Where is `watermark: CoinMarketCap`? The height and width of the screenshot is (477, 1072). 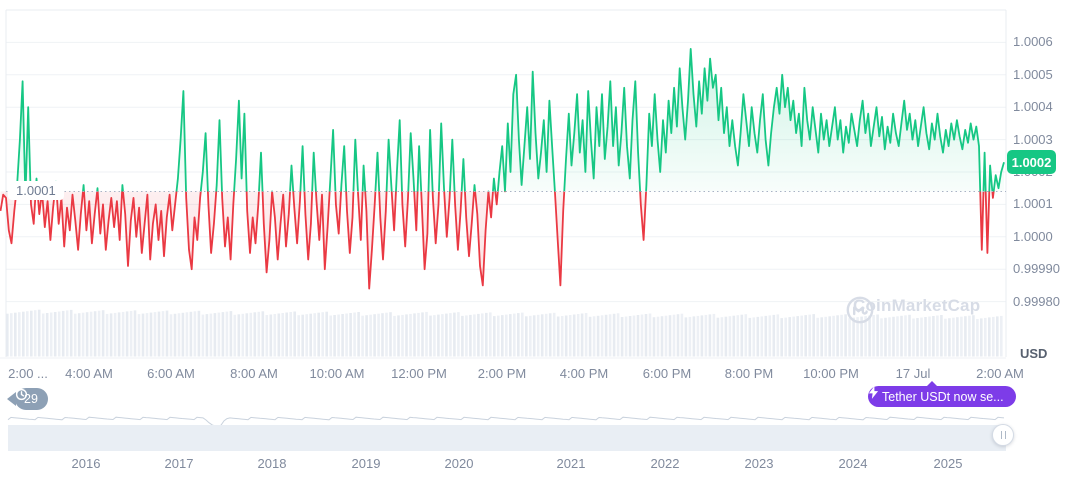 watermark: CoinMarketCap is located at coordinates (913, 310).